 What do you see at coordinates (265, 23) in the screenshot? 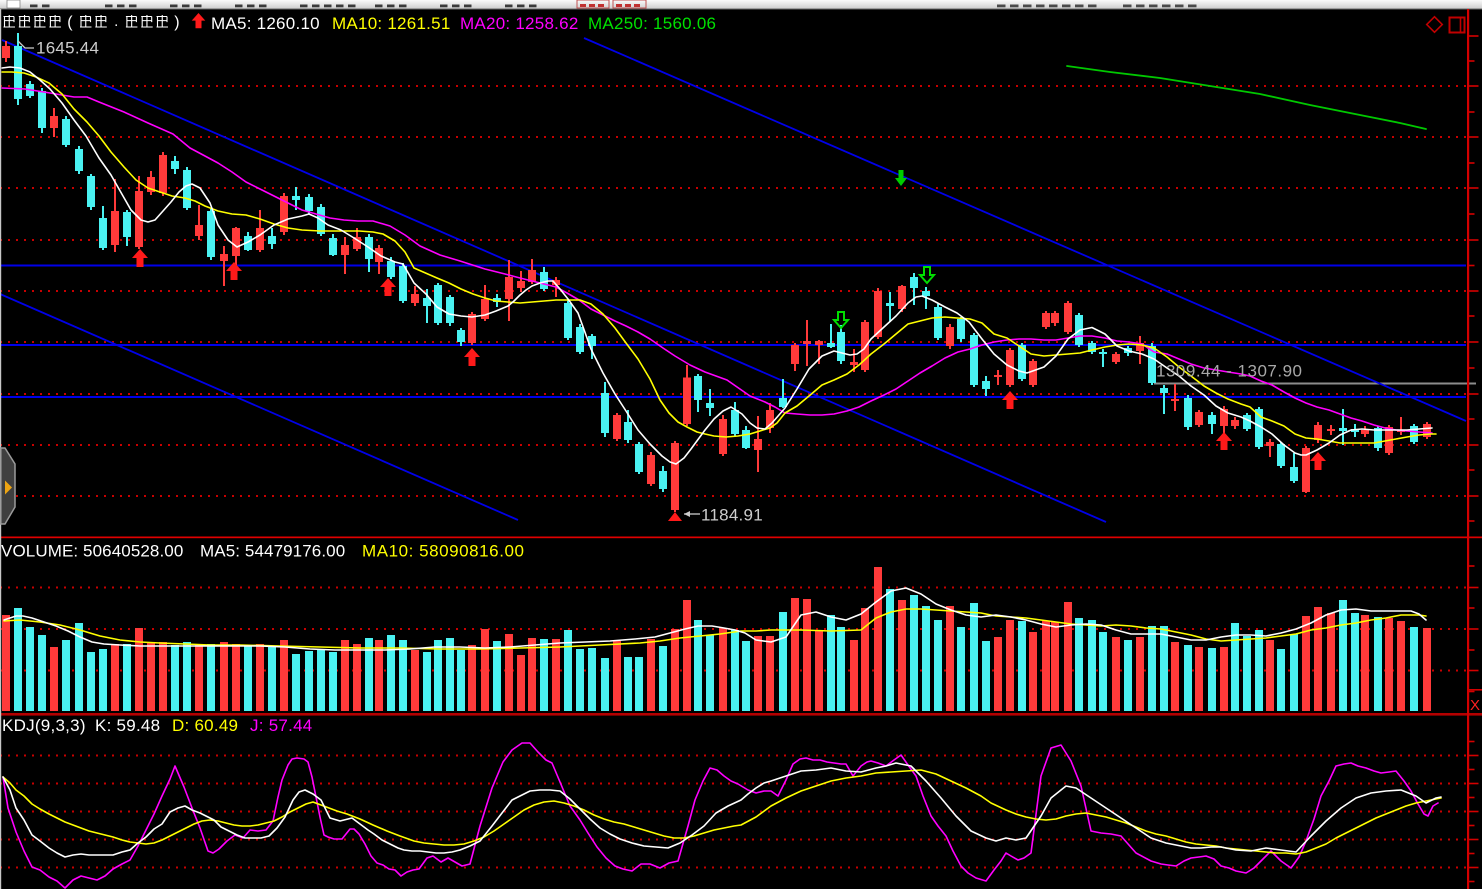
I see `svg-text: MA5: 1260.10` at bounding box center [265, 23].